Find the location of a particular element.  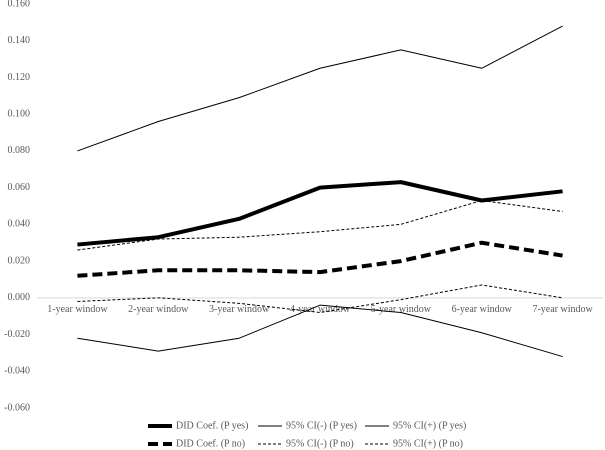

x-tick-label: 6-year window is located at coordinates (482, 309).